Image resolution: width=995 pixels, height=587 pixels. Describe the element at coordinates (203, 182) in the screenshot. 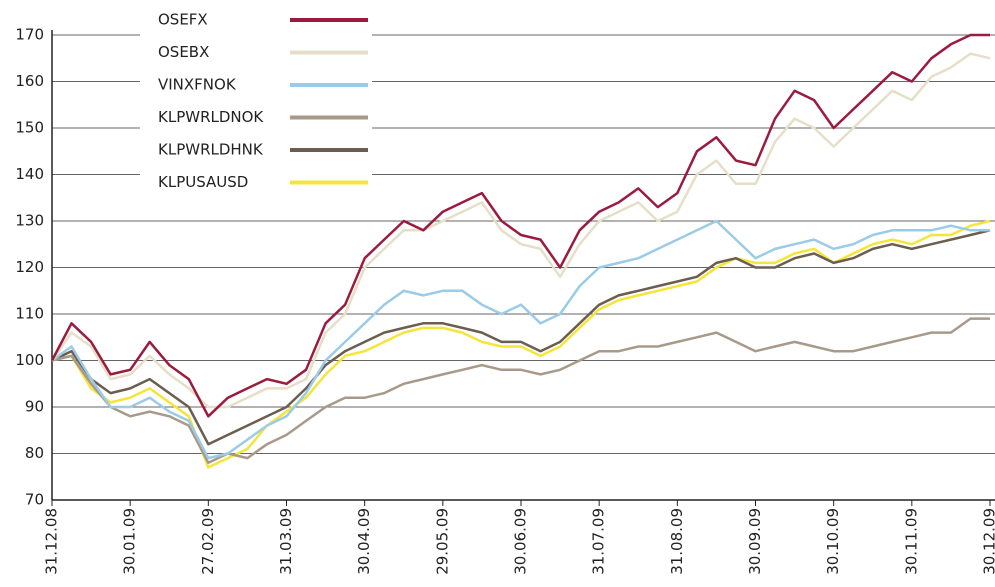

I see `legend-label: KLPUSAUSD` at that location.